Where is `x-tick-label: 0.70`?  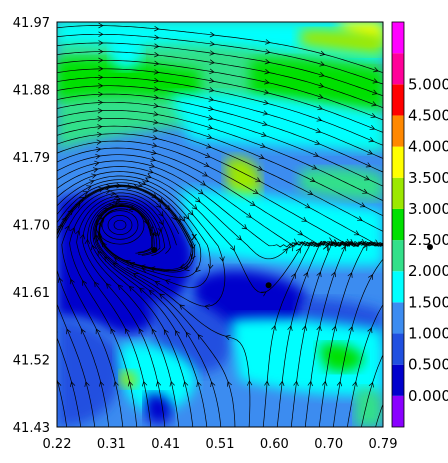 x-tick-label: 0.70 is located at coordinates (328, 444).